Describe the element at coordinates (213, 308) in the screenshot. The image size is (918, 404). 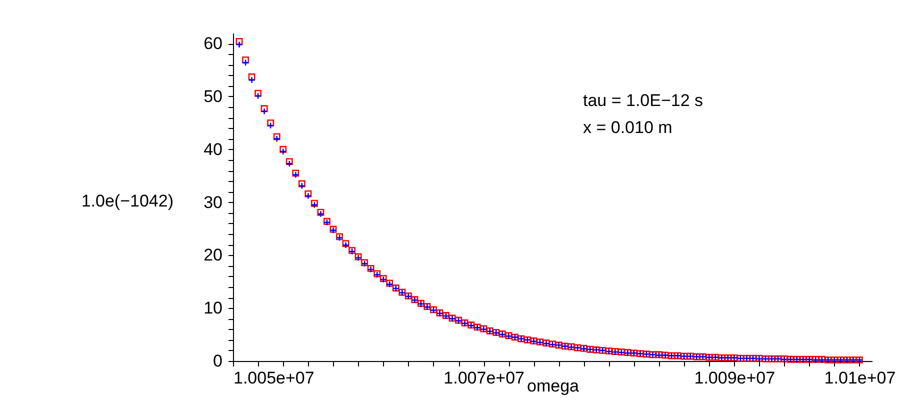
I see `y-tick-label: 10` at that location.